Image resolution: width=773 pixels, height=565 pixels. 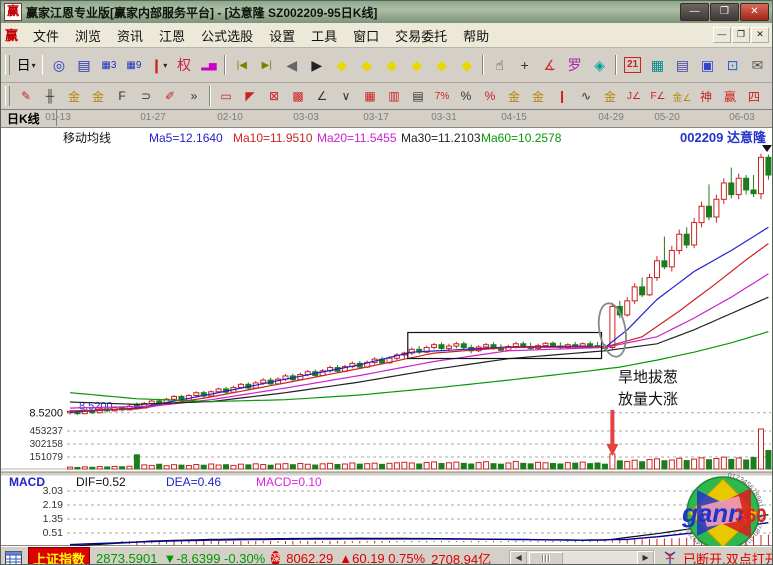 What do you see at coordinates (657, 65) in the screenshot?
I see `calculator-icon: ▦` at bounding box center [657, 65].